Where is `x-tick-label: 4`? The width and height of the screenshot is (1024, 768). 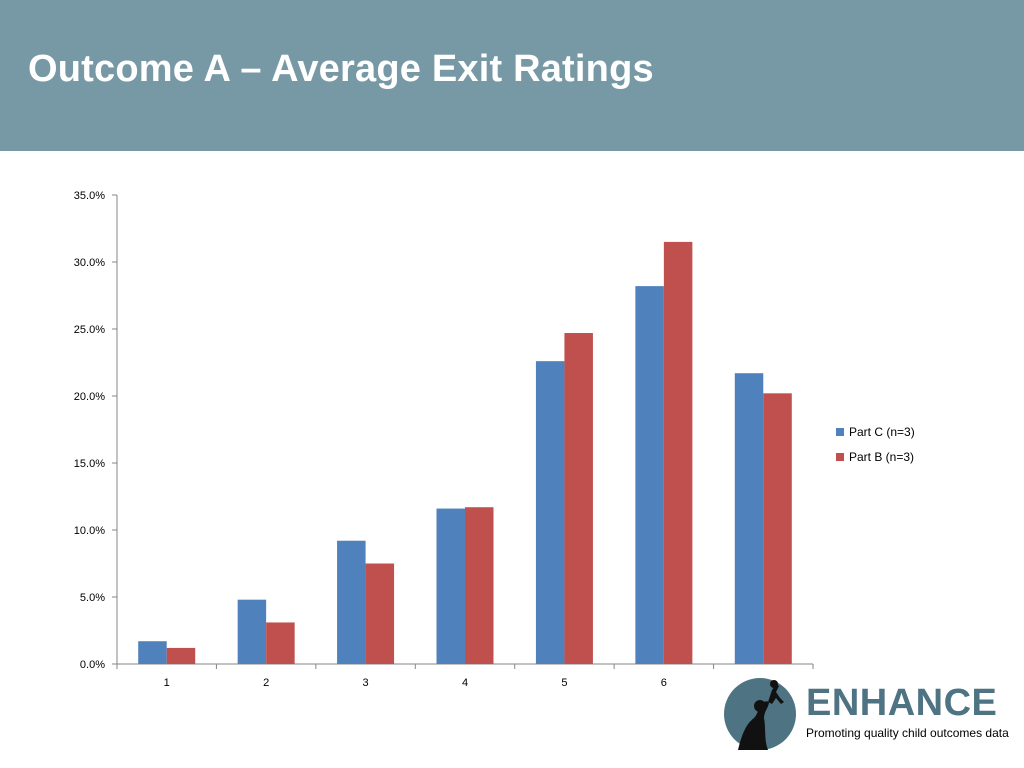
x-tick-label: 4 is located at coordinates (465, 683).